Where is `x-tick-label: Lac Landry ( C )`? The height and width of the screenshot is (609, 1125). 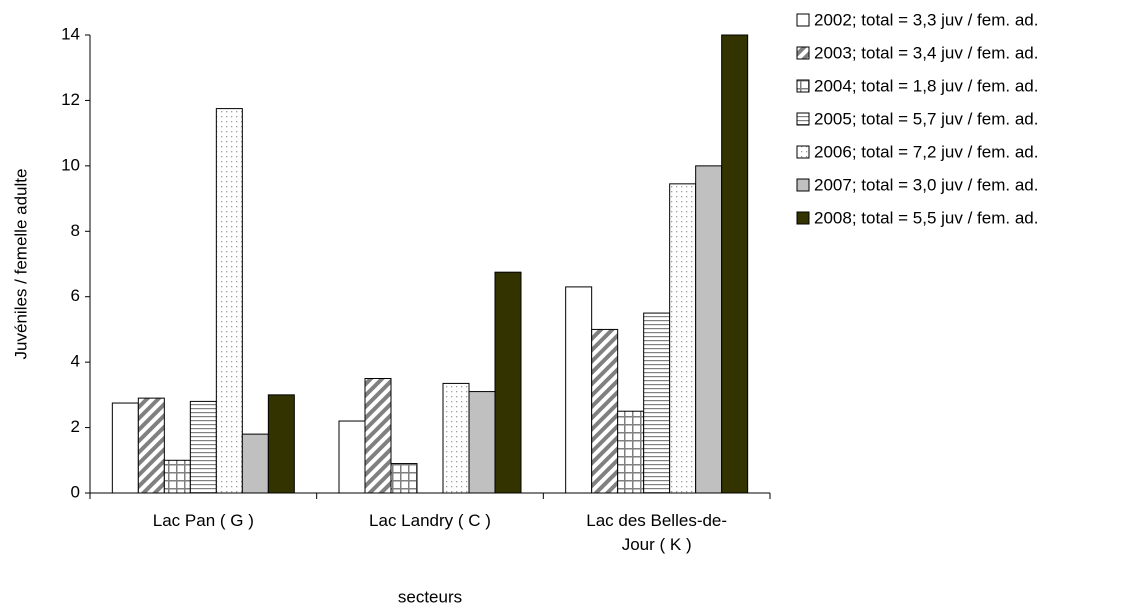 x-tick-label: Lac Landry ( C ) is located at coordinates (430, 520).